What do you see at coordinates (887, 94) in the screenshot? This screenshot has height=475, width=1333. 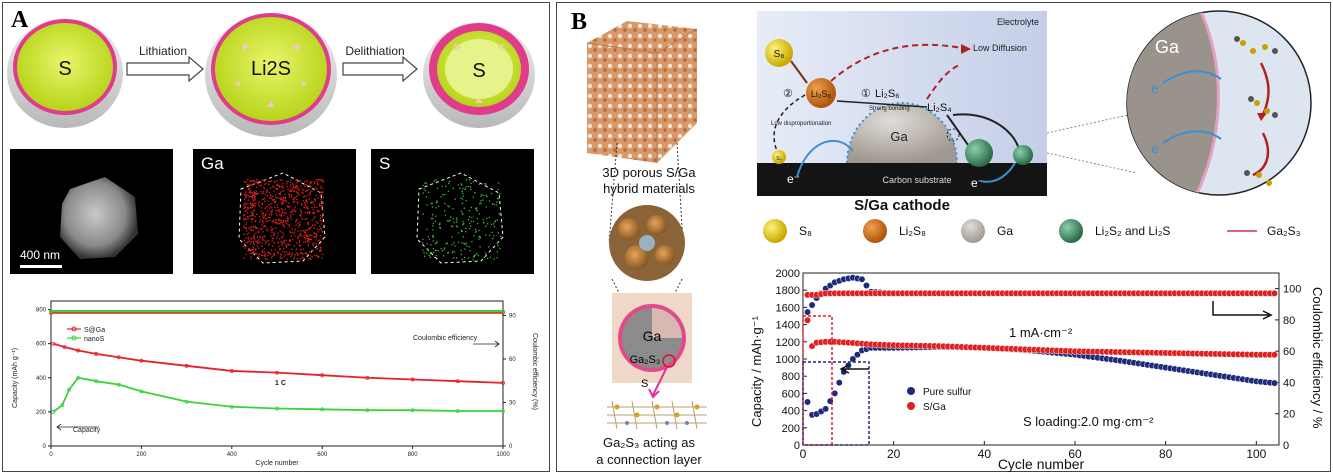 I see `li2s6-label: Li₂S₆` at bounding box center [887, 94].